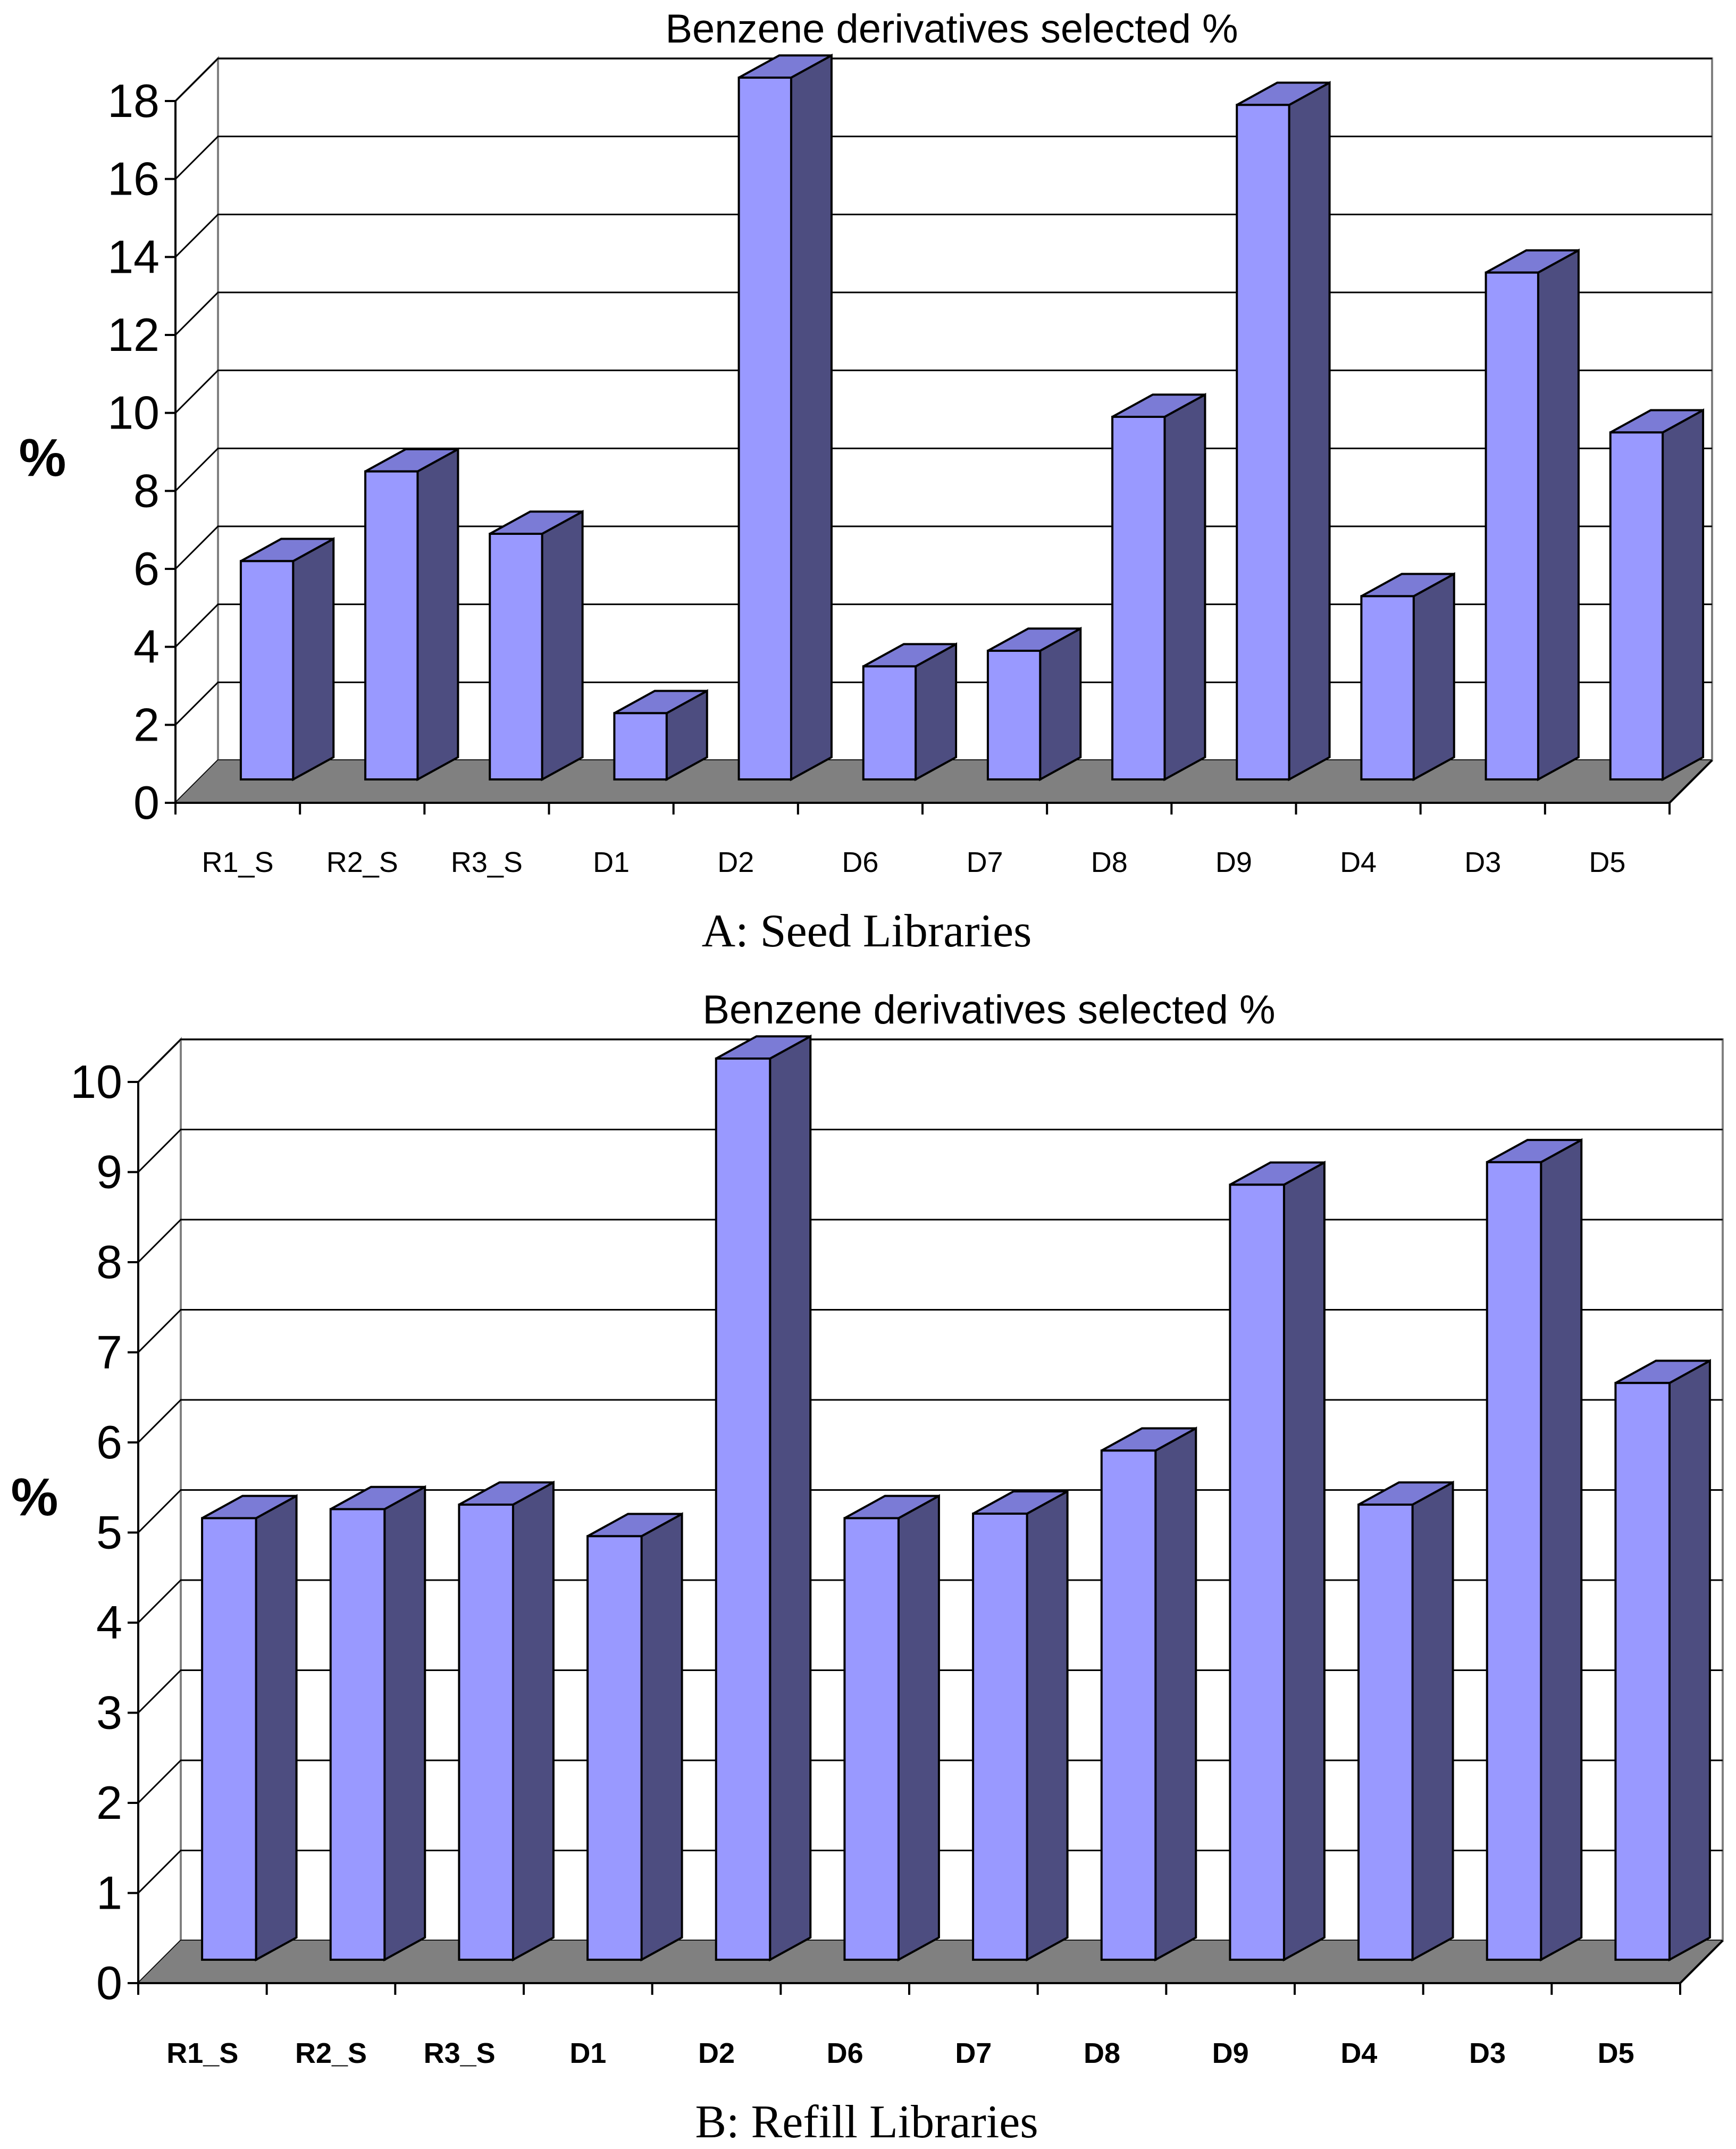  I want to click on chart-a-ylabel: %, so click(42, 458).